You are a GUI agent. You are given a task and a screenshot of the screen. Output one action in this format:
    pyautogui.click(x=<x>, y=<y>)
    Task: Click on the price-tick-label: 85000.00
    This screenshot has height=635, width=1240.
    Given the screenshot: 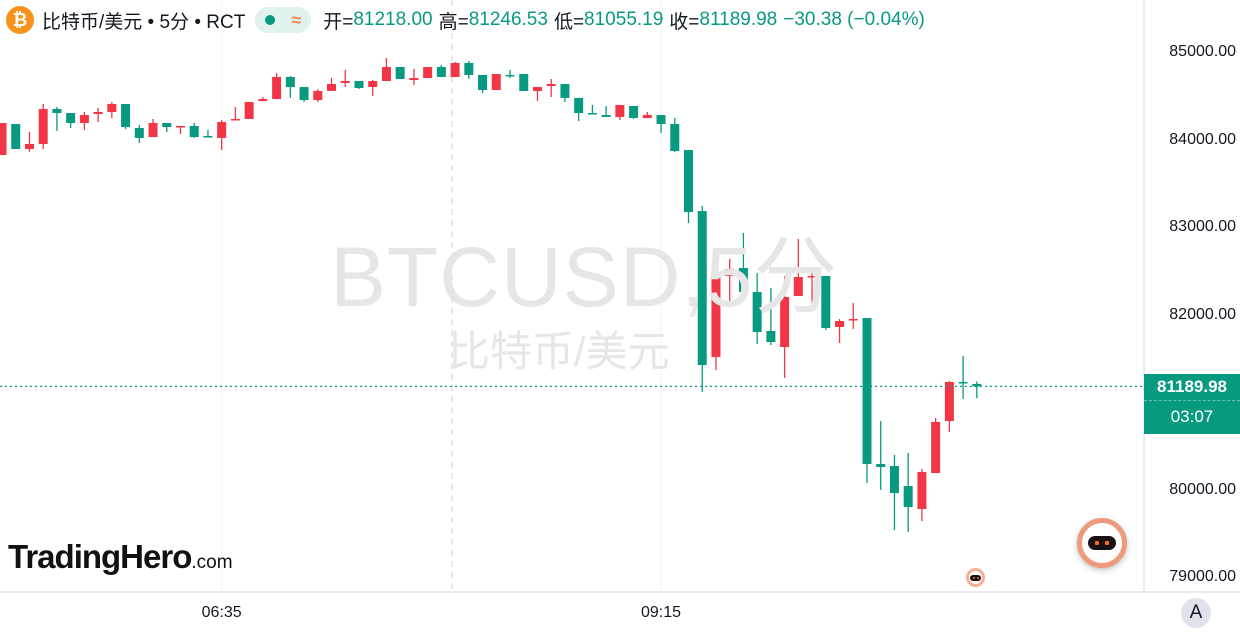 What is the action you would take?
    pyautogui.click(x=1202, y=51)
    